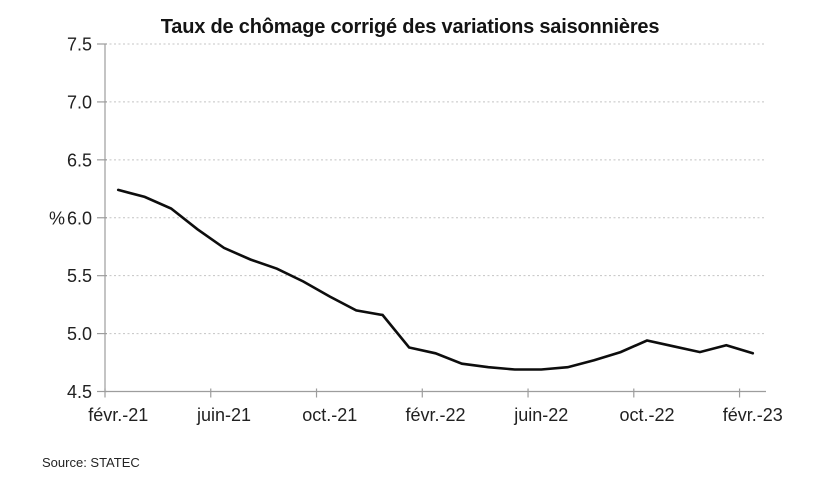 The height and width of the screenshot is (489, 820). What do you see at coordinates (79, 160) in the screenshot?
I see `y-tick-label: 6.5` at bounding box center [79, 160].